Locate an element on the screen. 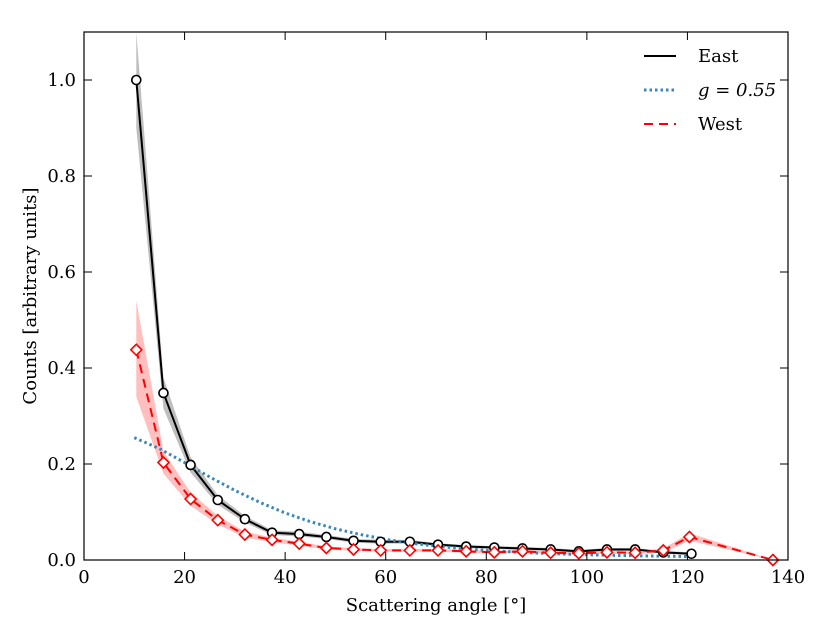  x-tick-label: 140 is located at coordinates (788, 577).